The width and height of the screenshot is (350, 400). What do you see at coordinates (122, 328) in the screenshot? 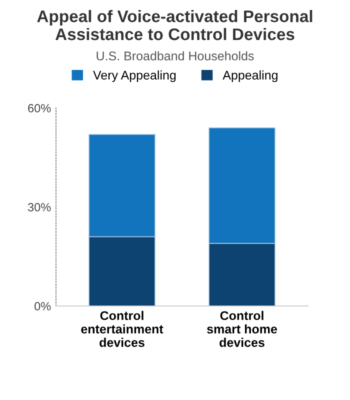
I see `x-tick-label: Control entertainment devices` at bounding box center [122, 328].